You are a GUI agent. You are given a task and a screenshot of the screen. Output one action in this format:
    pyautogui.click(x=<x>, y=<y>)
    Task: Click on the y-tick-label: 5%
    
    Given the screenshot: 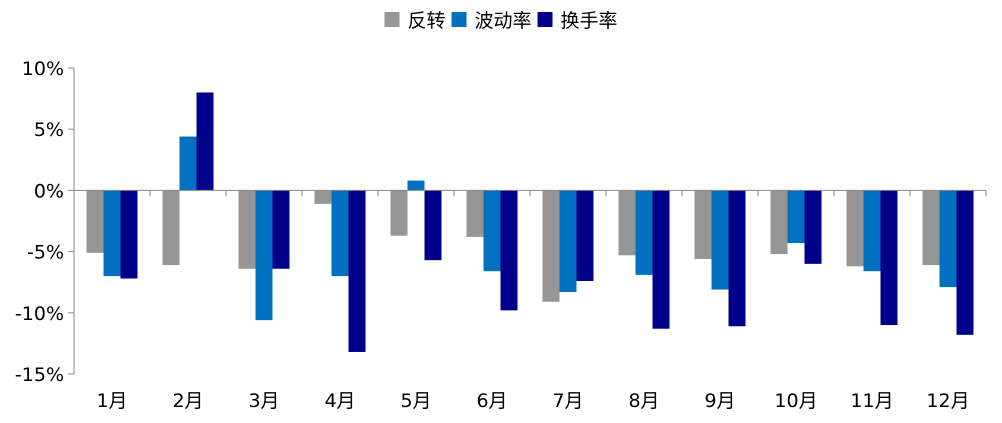 What is the action you would take?
    pyautogui.click(x=49, y=130)
    